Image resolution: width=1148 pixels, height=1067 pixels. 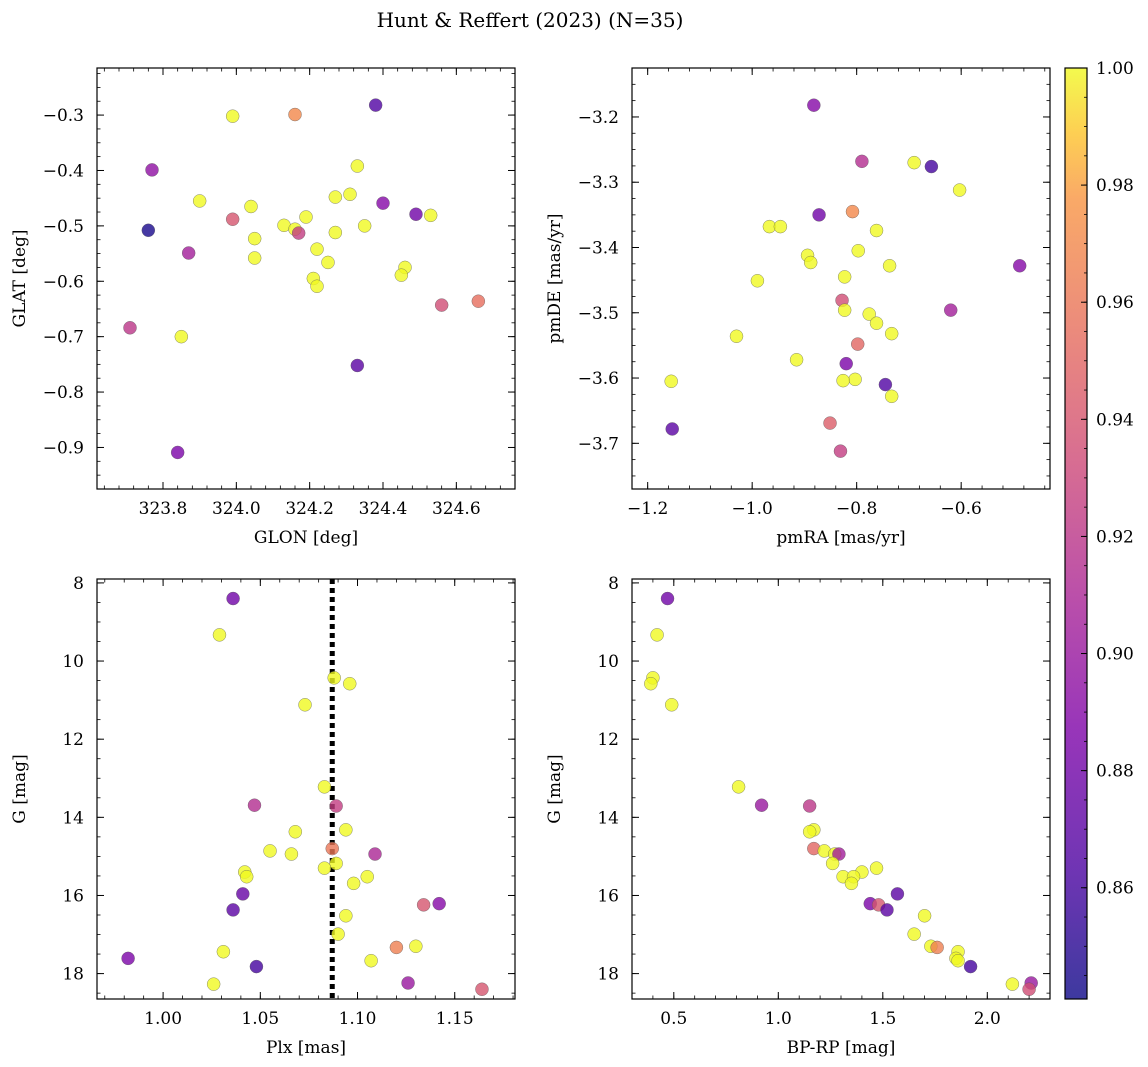 What do you see at coordinates (63, 227) in the screenshot?
I see `y-tick-label: −0.5` at bounding box center [63, 227].